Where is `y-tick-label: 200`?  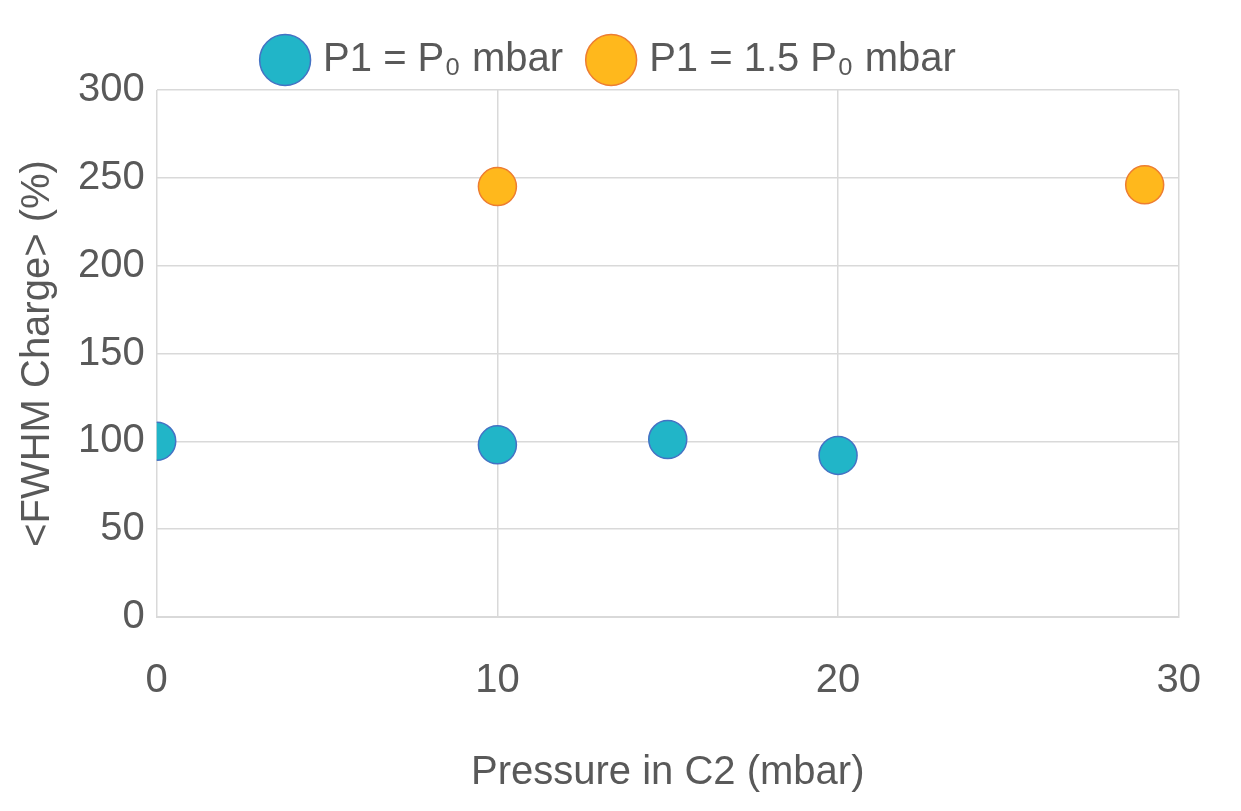
y-tick-label: 200 is located at coordinates (111, 262).